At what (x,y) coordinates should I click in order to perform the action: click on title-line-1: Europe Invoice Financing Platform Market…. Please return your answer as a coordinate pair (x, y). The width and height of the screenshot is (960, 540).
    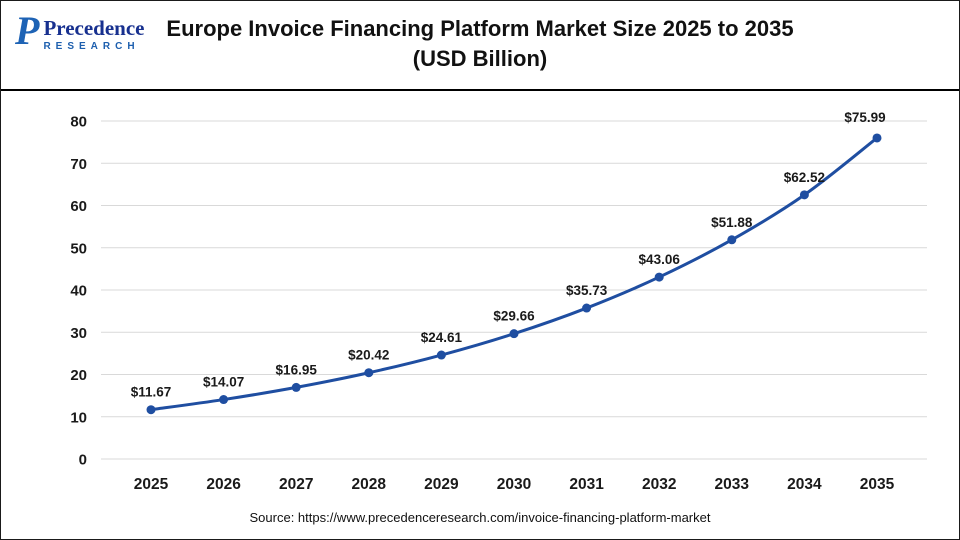
    Looking at the image, I should click on (480, 28).